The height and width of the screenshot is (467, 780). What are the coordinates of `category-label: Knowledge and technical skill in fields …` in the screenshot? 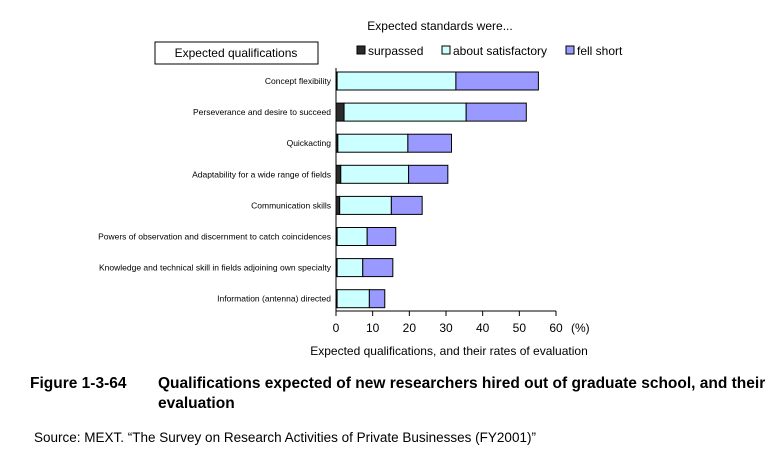 It's located at (215, 268).